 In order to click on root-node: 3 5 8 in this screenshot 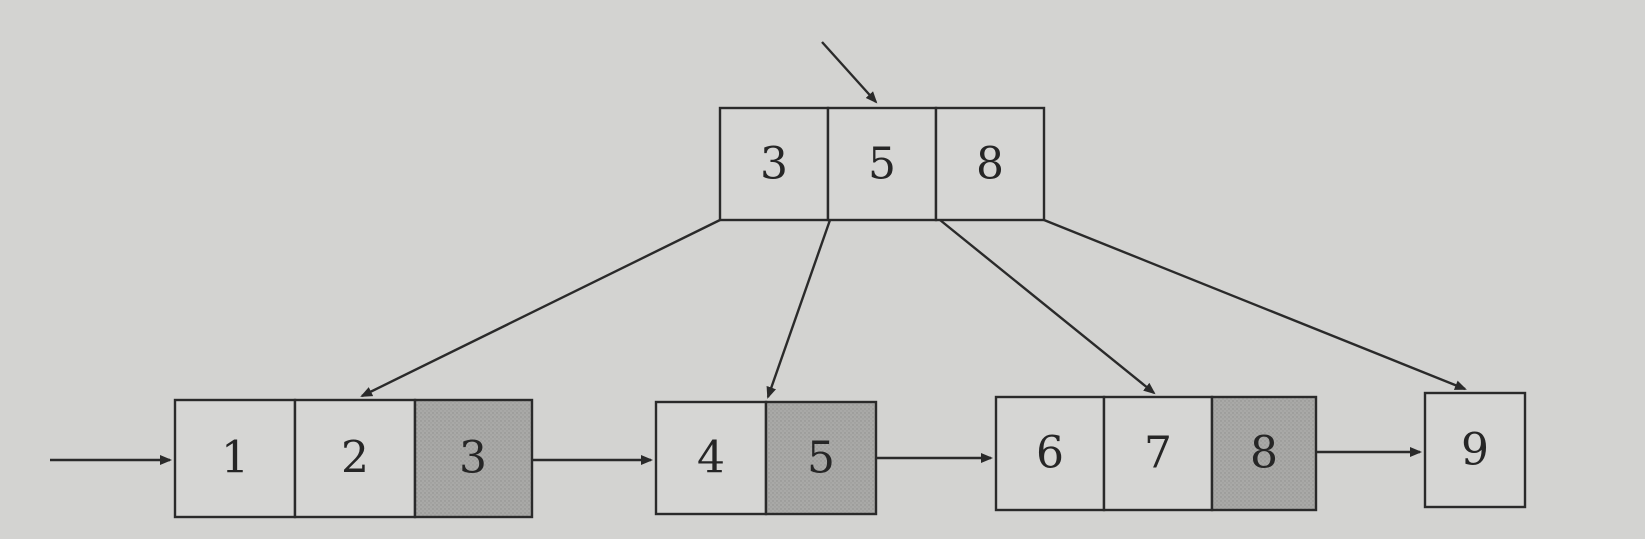, I will do `click(882, 164)`.